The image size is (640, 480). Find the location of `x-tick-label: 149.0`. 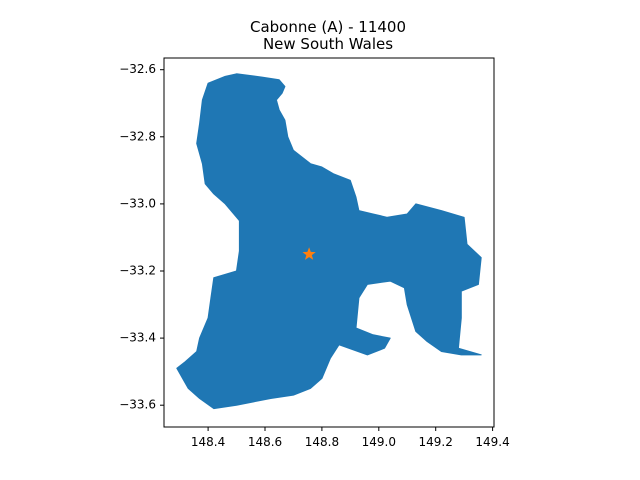

x-tick-label: 149.0 is located at coordinates (379, 442).